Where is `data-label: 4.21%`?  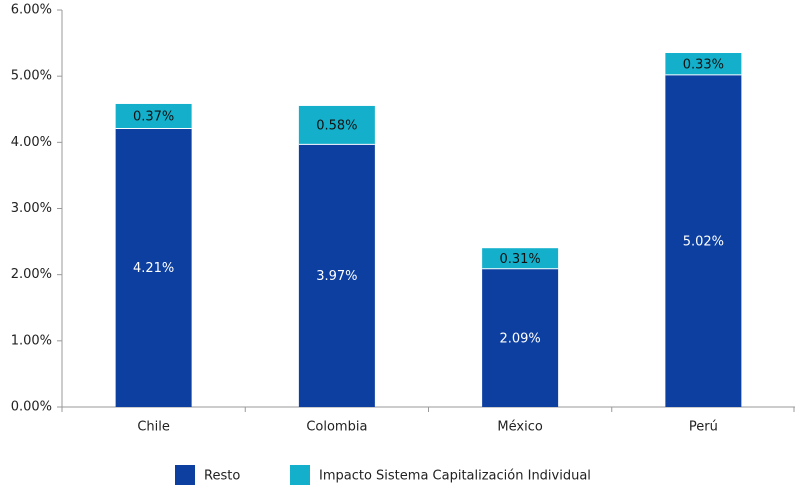
data-label: 4.21% is located at coordinates (153, 268).